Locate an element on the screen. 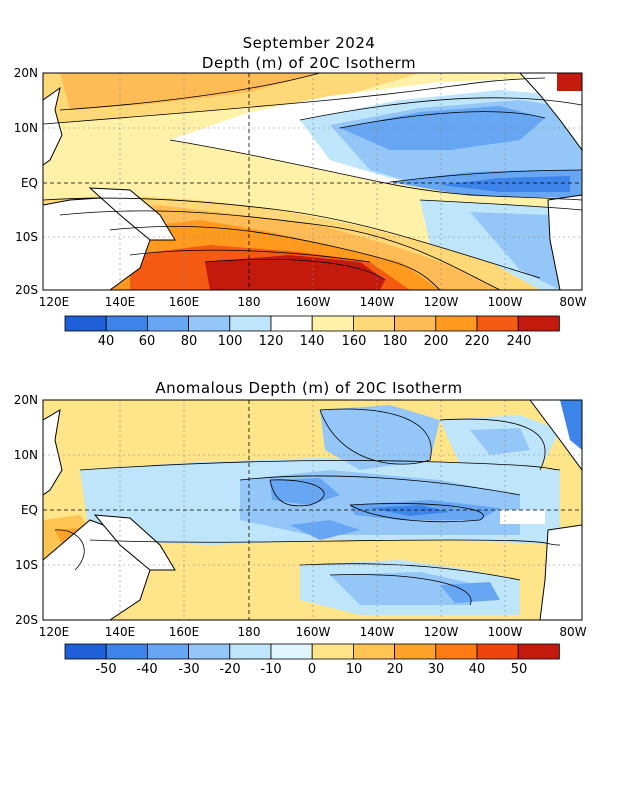 The height and width of the screenshot is (800, 618). cb1-label: 240 is located at coordinates (519, 341).